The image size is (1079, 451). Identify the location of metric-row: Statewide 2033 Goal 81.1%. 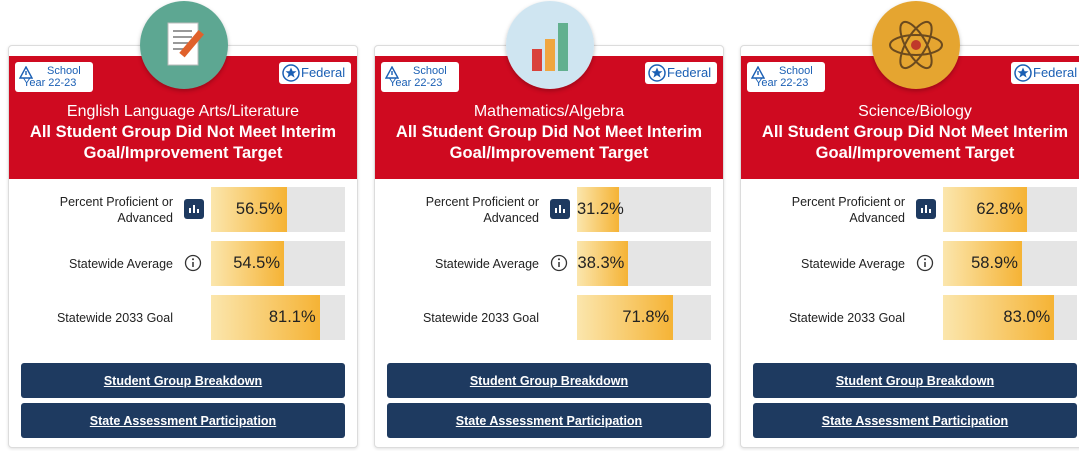
(179, 317).